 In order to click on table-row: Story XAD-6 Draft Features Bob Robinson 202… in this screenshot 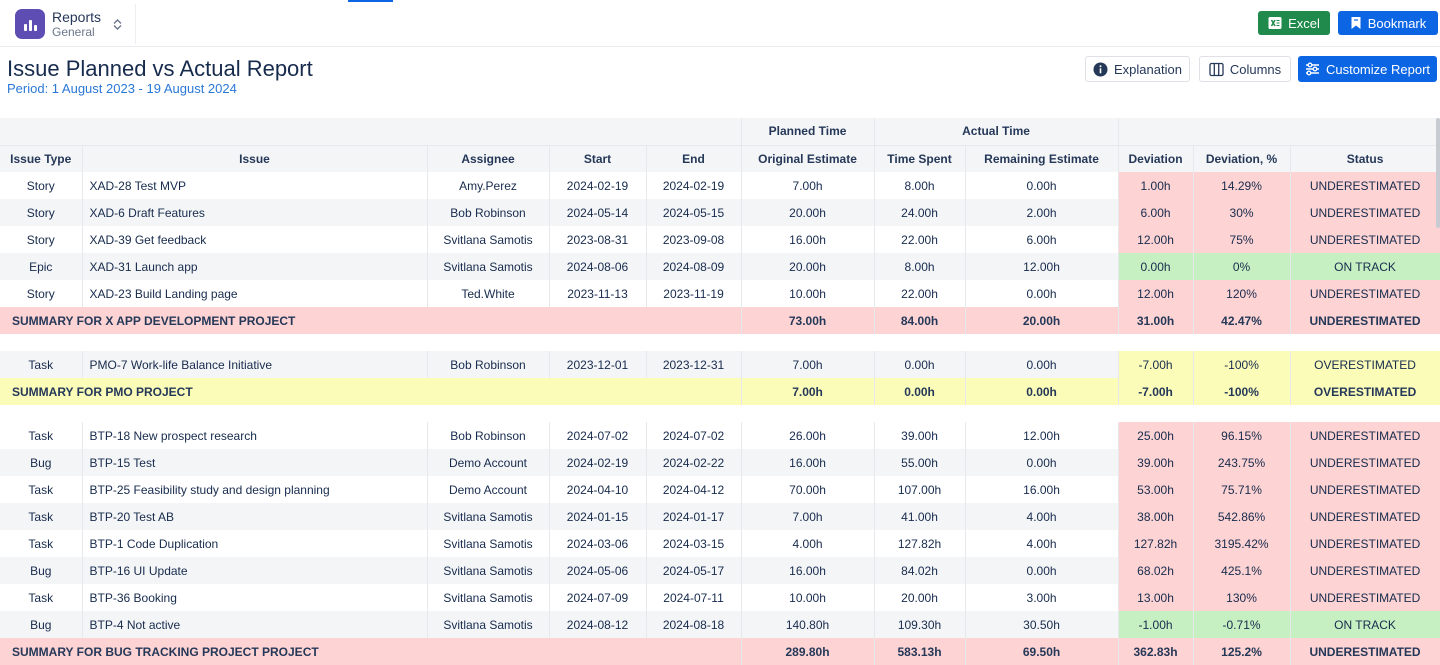, I will do `click(720, 212)`.